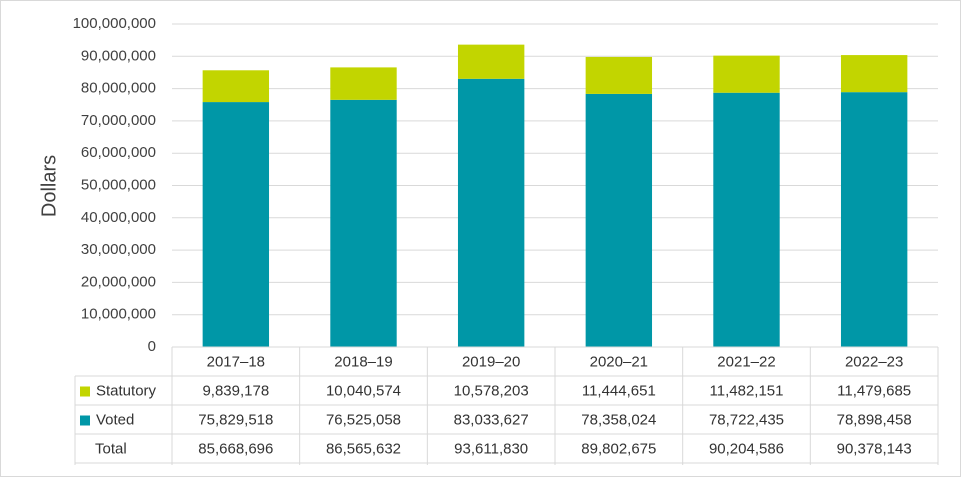 This screenshot has height=477, width=961. Describe the element at coordinates (111, 448) in the screenshot. I see `row-label-total: Total` at that location.